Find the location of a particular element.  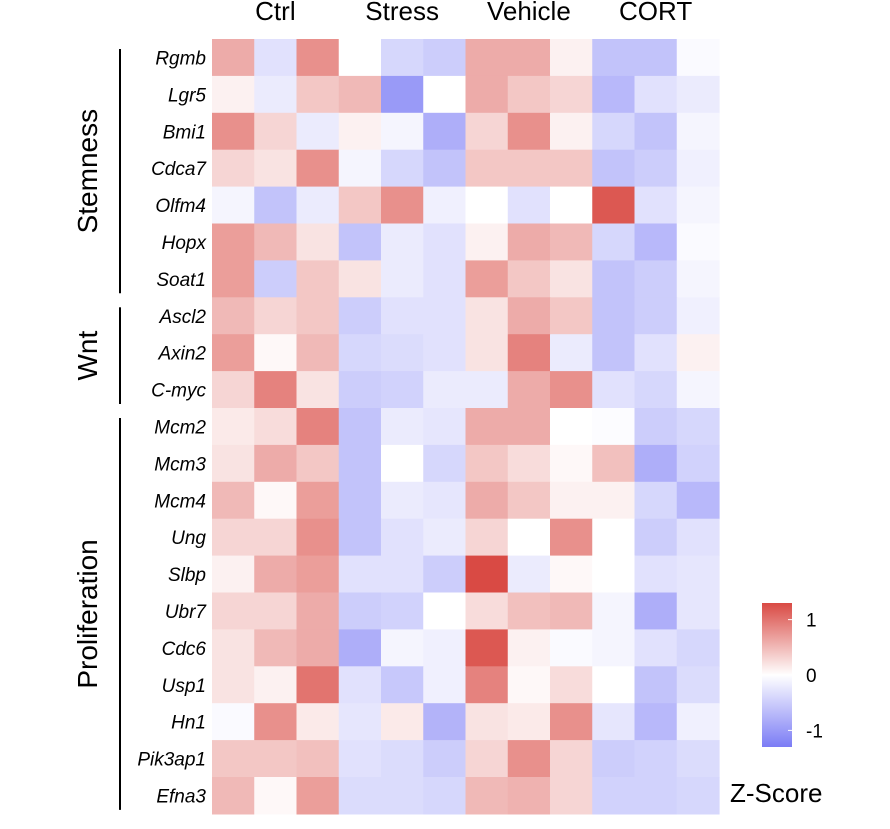

gene-label: Ascl2 is located at coordinates (183, 317).